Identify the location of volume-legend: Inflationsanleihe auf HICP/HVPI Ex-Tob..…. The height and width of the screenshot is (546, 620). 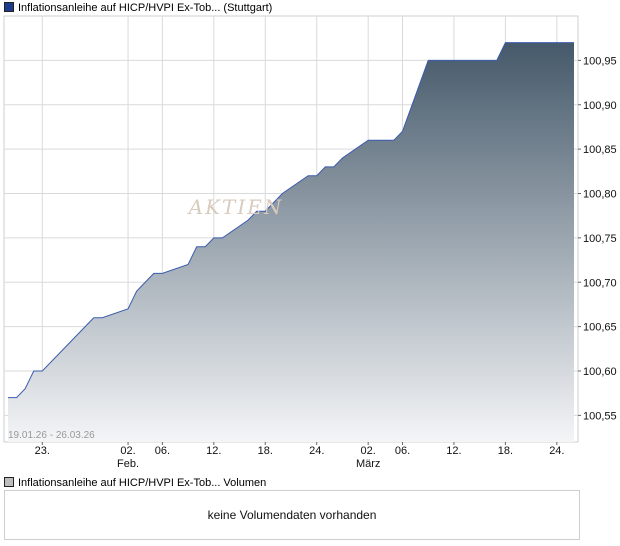
(135, 483).